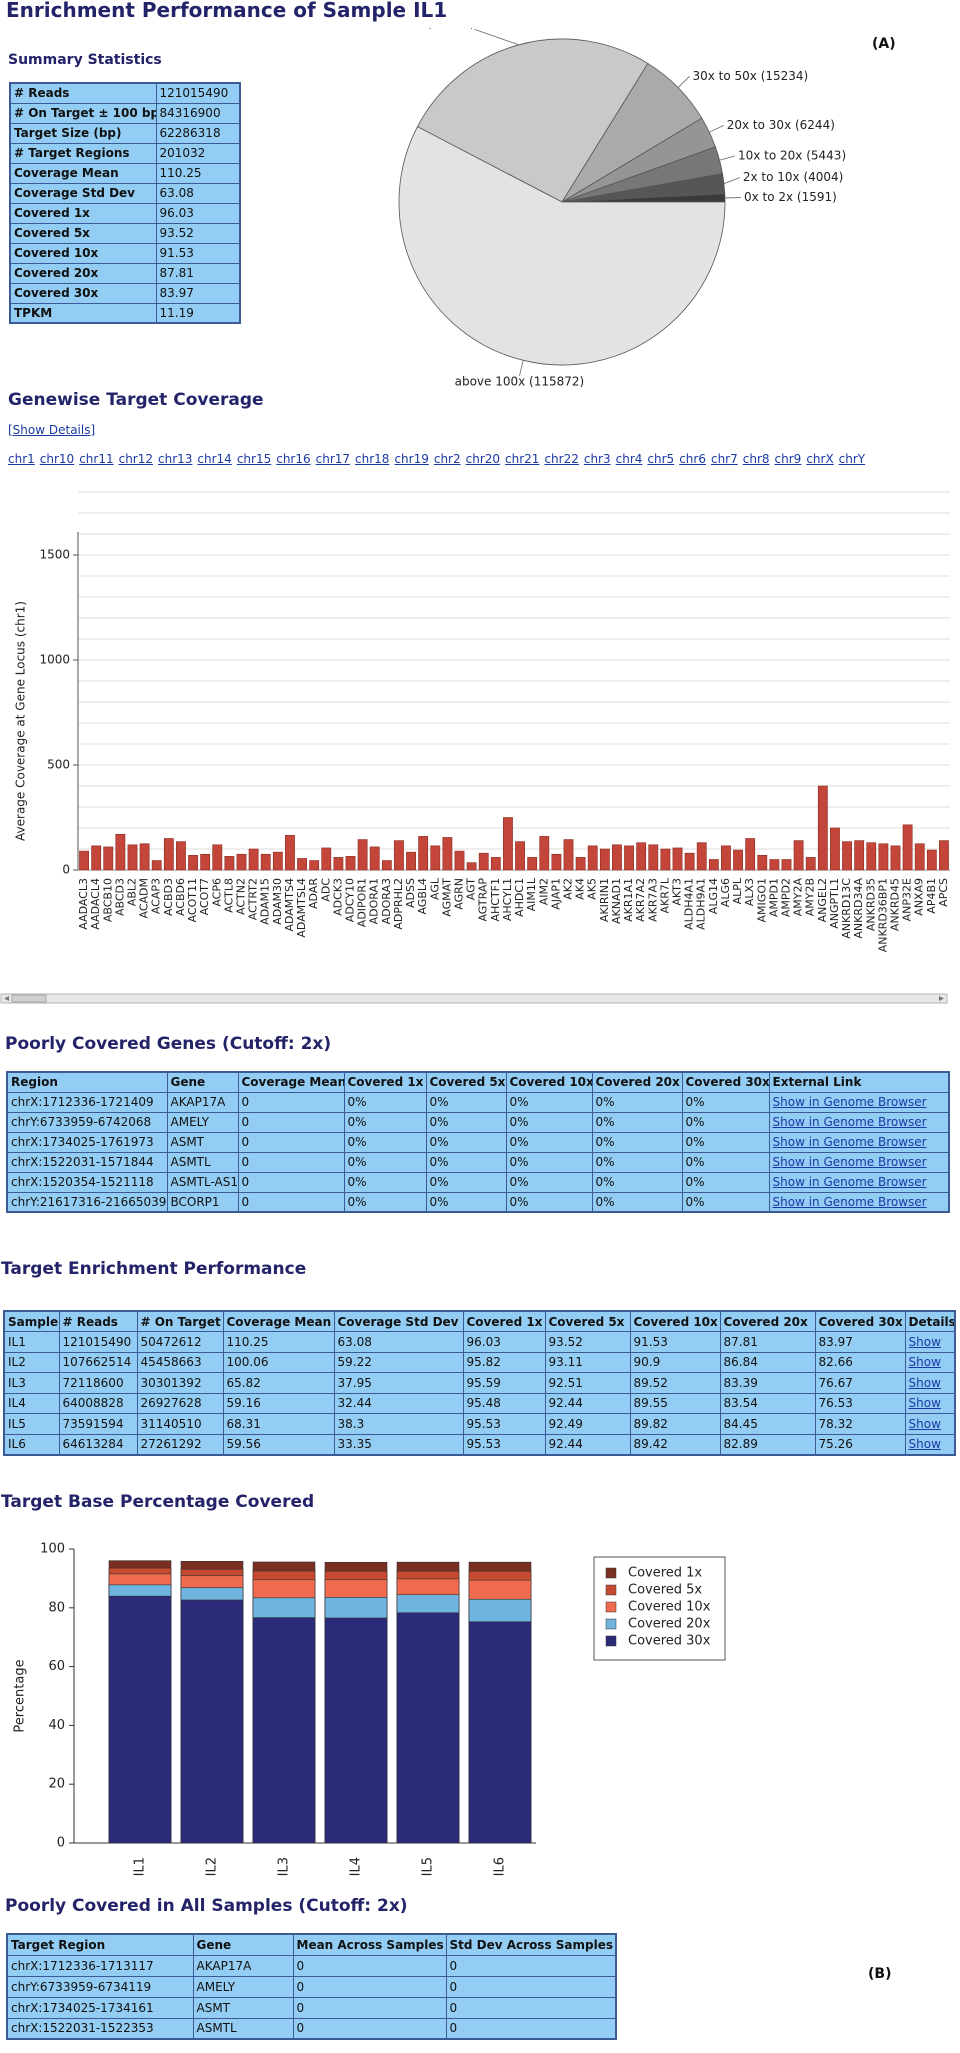 This screenshot has height=2053, width=960. What do you see at coordinates (661, 459) in the screenshot?
I see `chromosome-link: chr5` at bounding box center [661, 459].